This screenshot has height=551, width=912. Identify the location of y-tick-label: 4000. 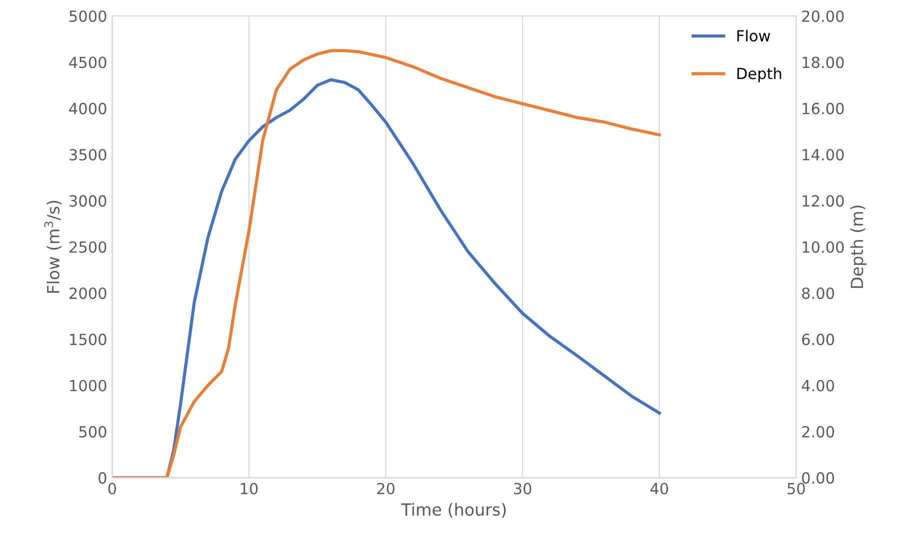
(87, 108).